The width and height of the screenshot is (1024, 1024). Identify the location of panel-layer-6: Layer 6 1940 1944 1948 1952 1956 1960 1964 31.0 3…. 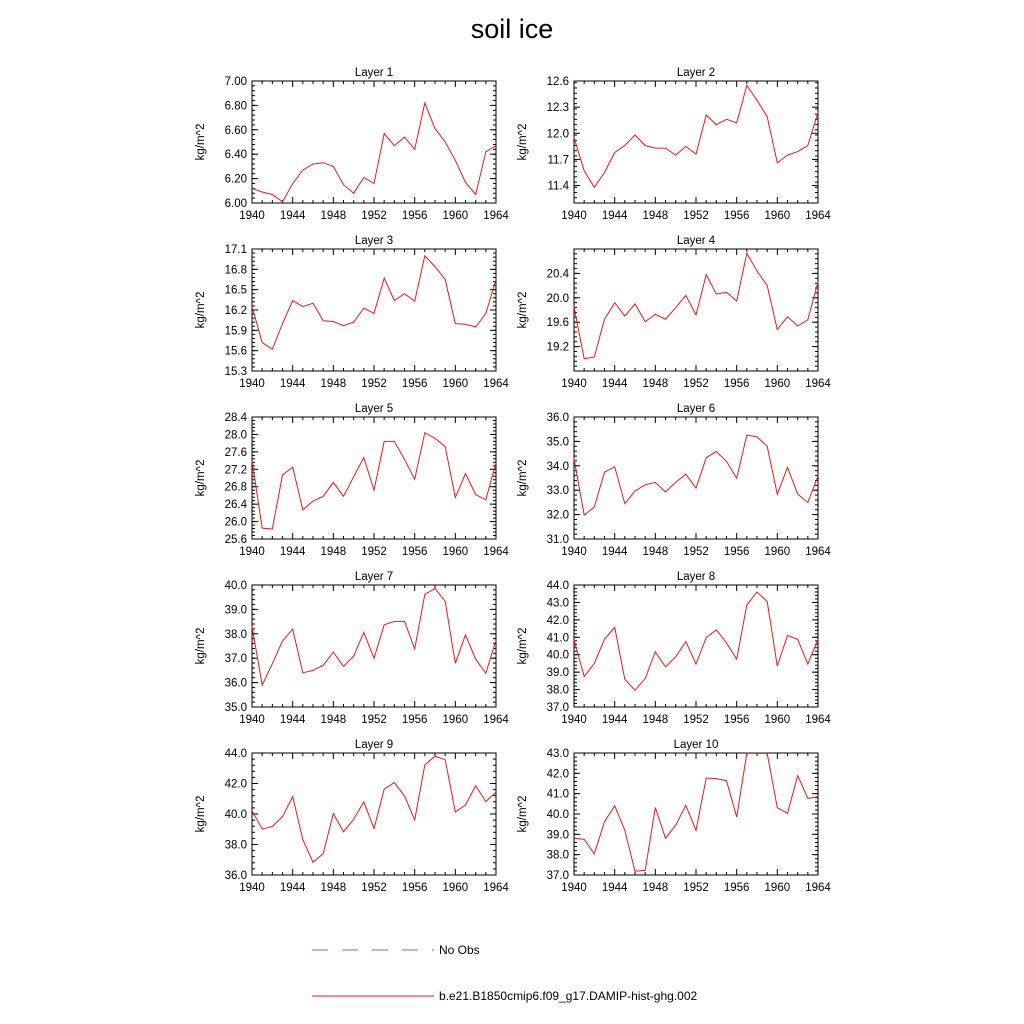
(674, 480).